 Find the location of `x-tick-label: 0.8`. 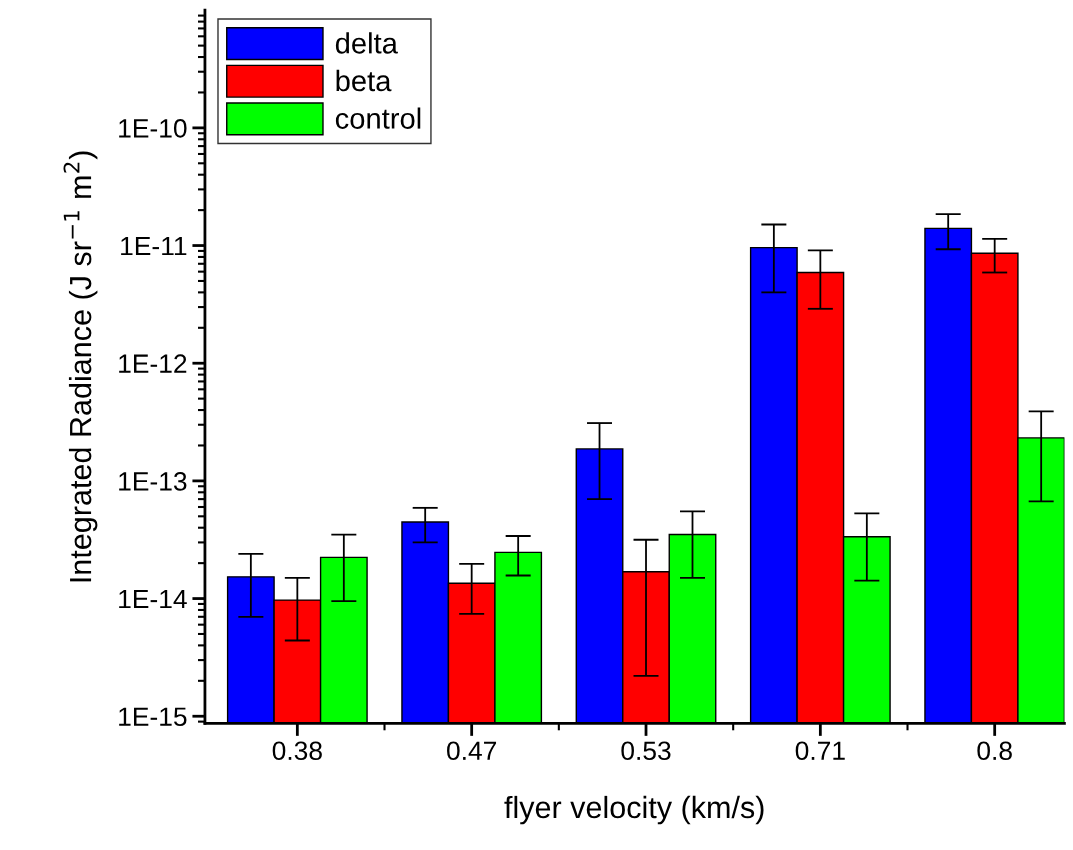

x-tick-label: 0.8 is located at coordinates (994, 751).